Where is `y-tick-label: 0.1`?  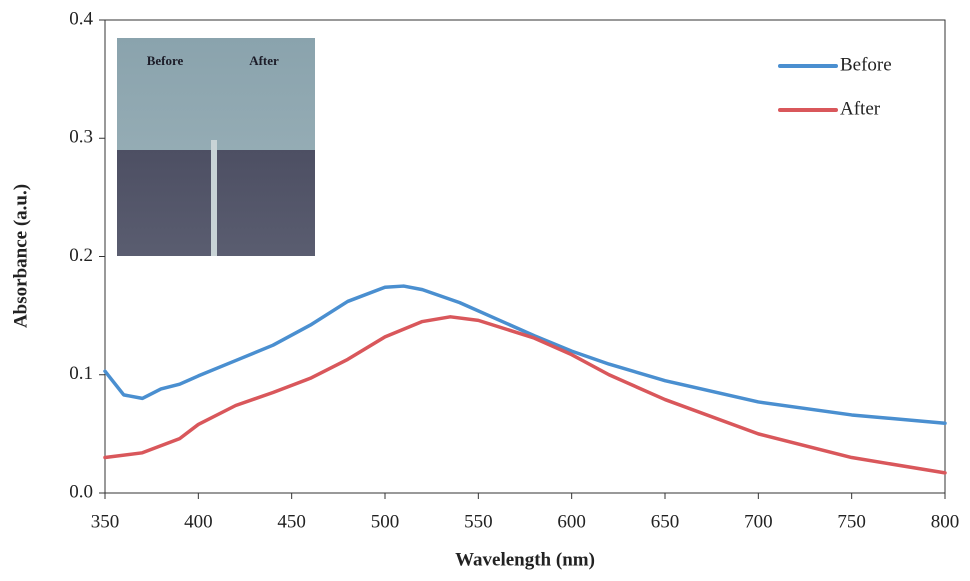
y-tick-label: 0.1 is located at coordinates (81, 373).